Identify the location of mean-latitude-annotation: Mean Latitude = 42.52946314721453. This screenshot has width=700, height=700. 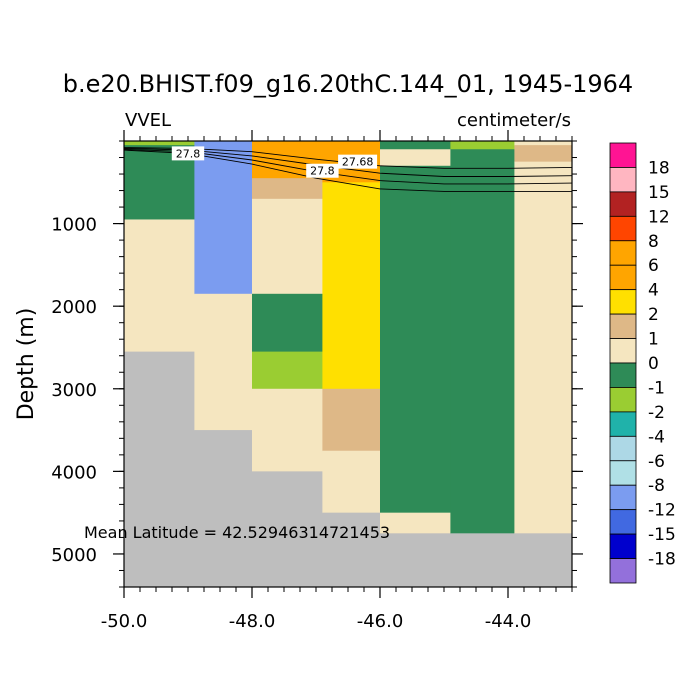
(237, 532).